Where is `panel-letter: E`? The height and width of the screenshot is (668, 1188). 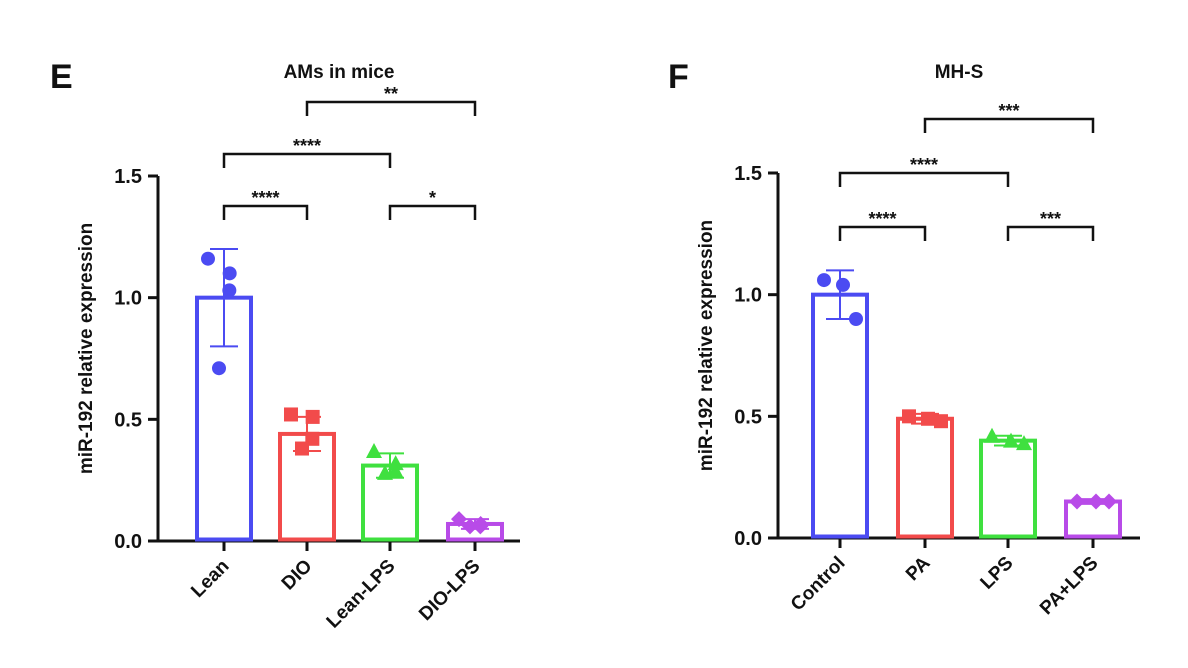
panel-letter: E is located at coordinates (61, 77).